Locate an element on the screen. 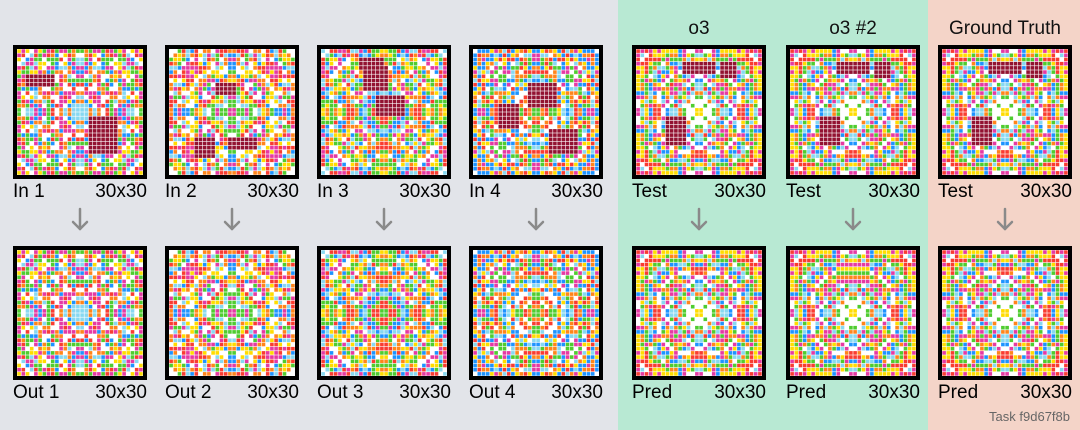  label-pred-o3: Pred 30x30 is located at coordinates (699, 393).